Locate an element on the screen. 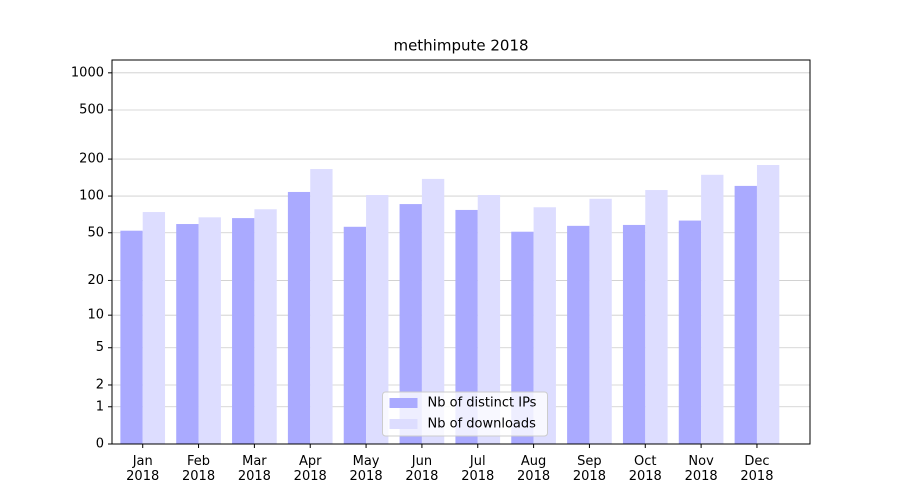  y-tick-label: 20 is located at coordinates (95, 280).